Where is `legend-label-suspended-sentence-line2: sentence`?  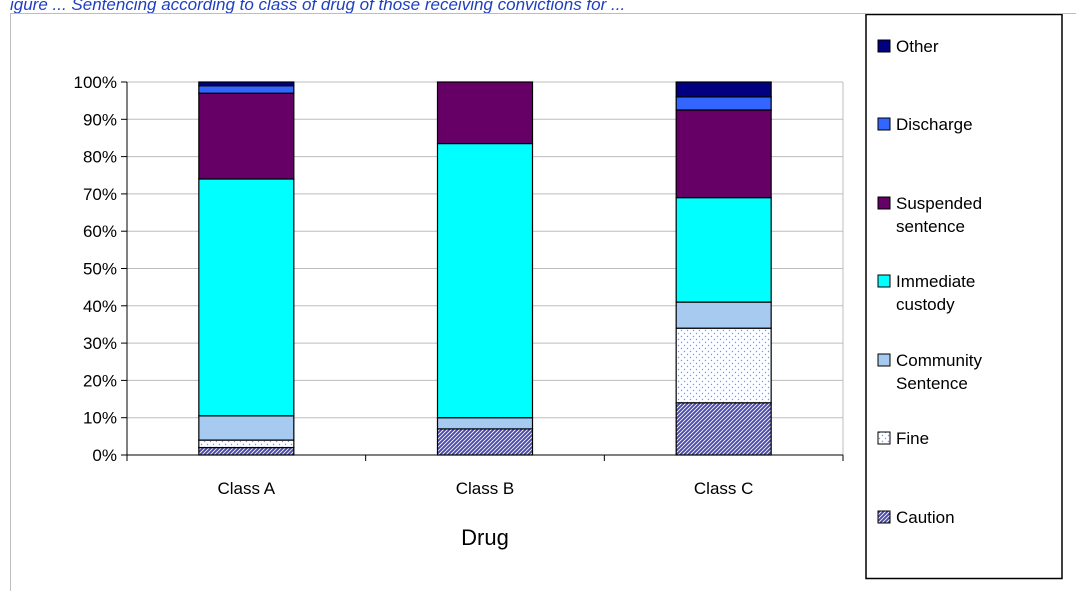 legend-label-suspended-sentence-line2: sentence is located at coordinates (930, 226).